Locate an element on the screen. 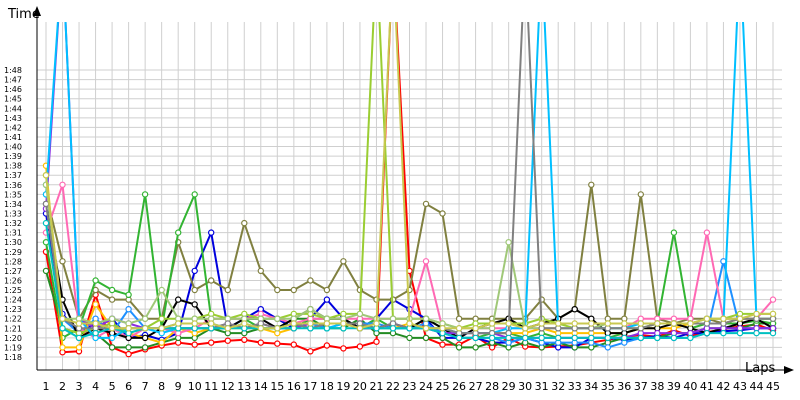  x-tick-label: 12 is located at coordinates (228, 386).